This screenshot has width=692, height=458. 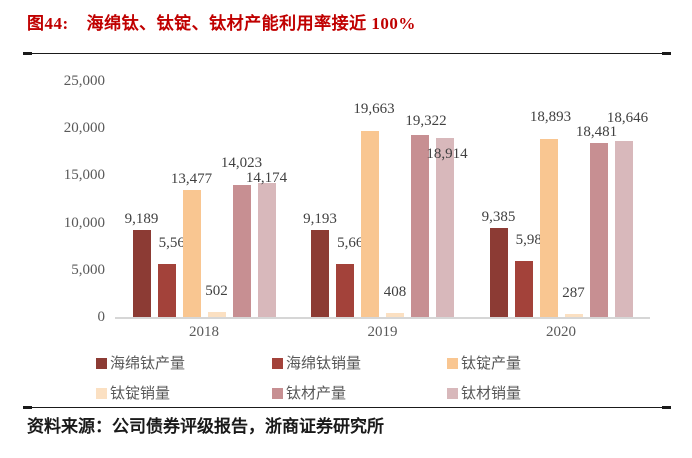 I want to click on bar-海绵钛产量-2018, so click(x=141, y=273).